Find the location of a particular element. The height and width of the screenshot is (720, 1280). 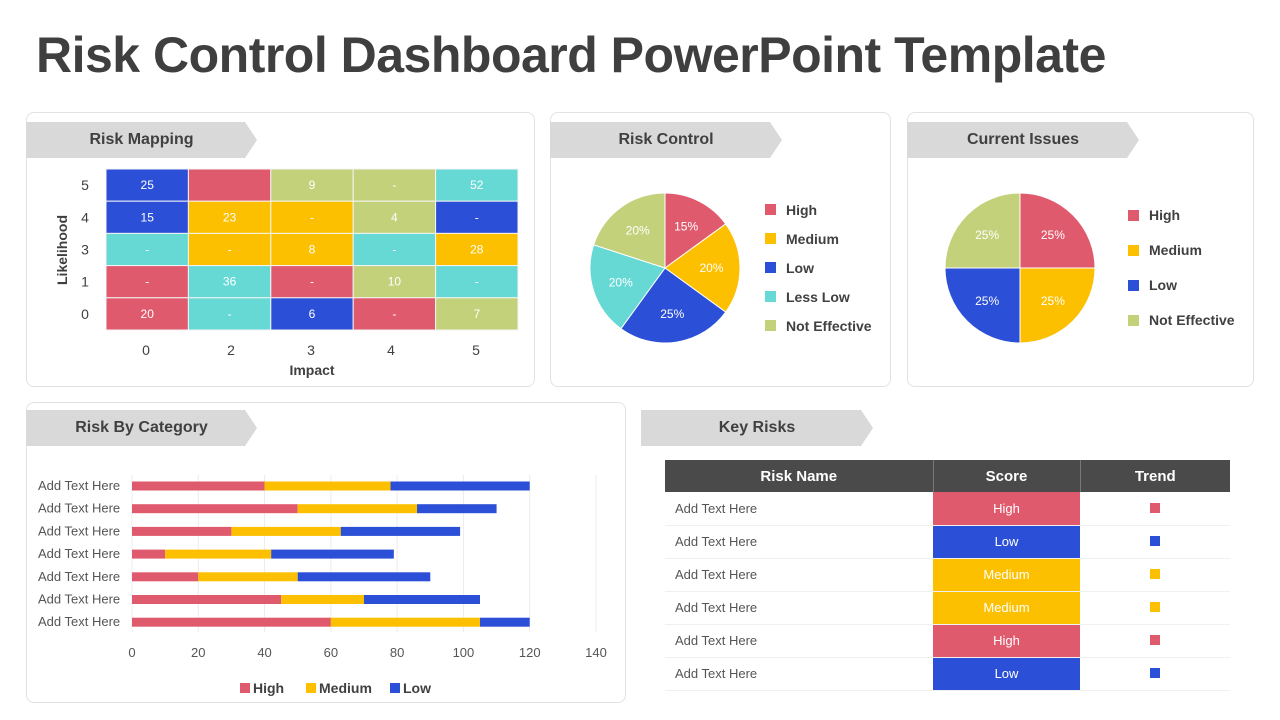

current-issues-pie: 25% 25% 25% 25% is located at coordinates (1020, 268).